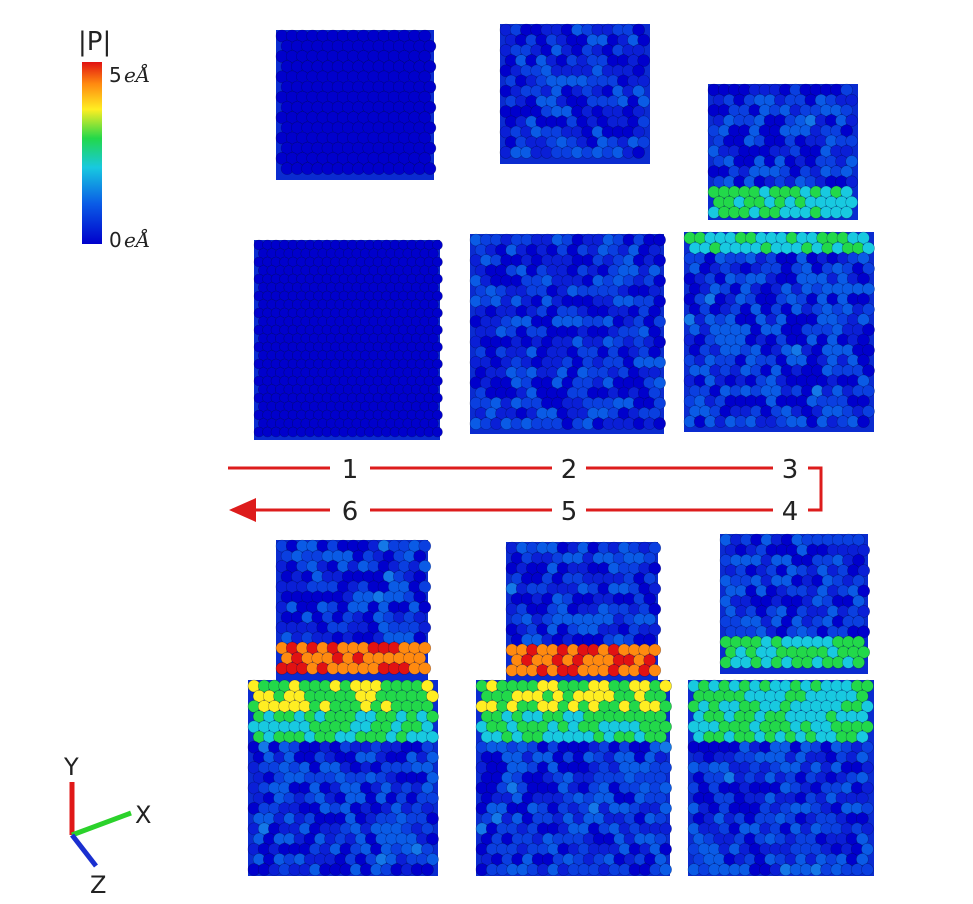 The image size is (973, 904). Describe the element at coordinates (98, 885) in the screenshot. I see `z-axis-label: Z` at that location.